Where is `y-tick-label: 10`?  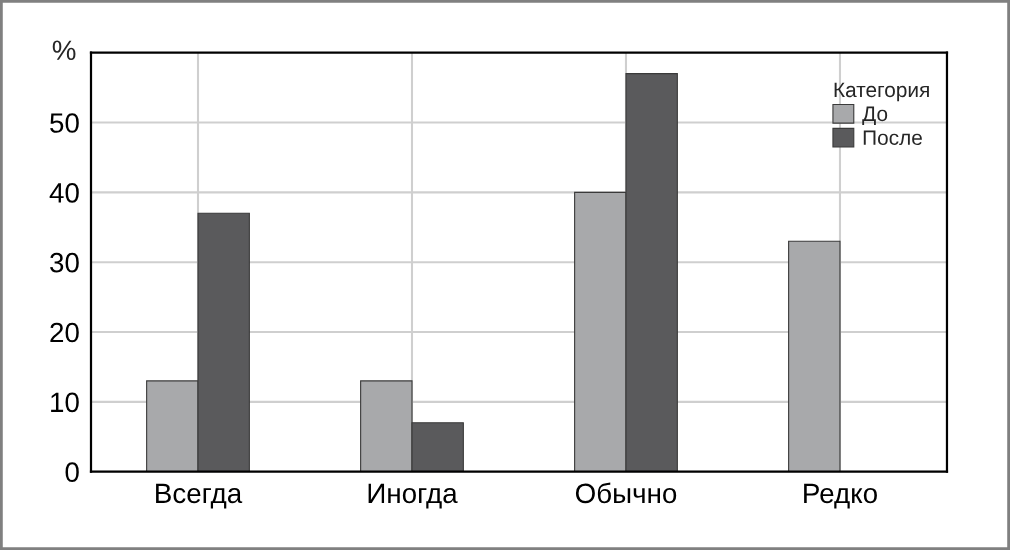
y-tick-label: 10 is located at coordinates (65, 402).